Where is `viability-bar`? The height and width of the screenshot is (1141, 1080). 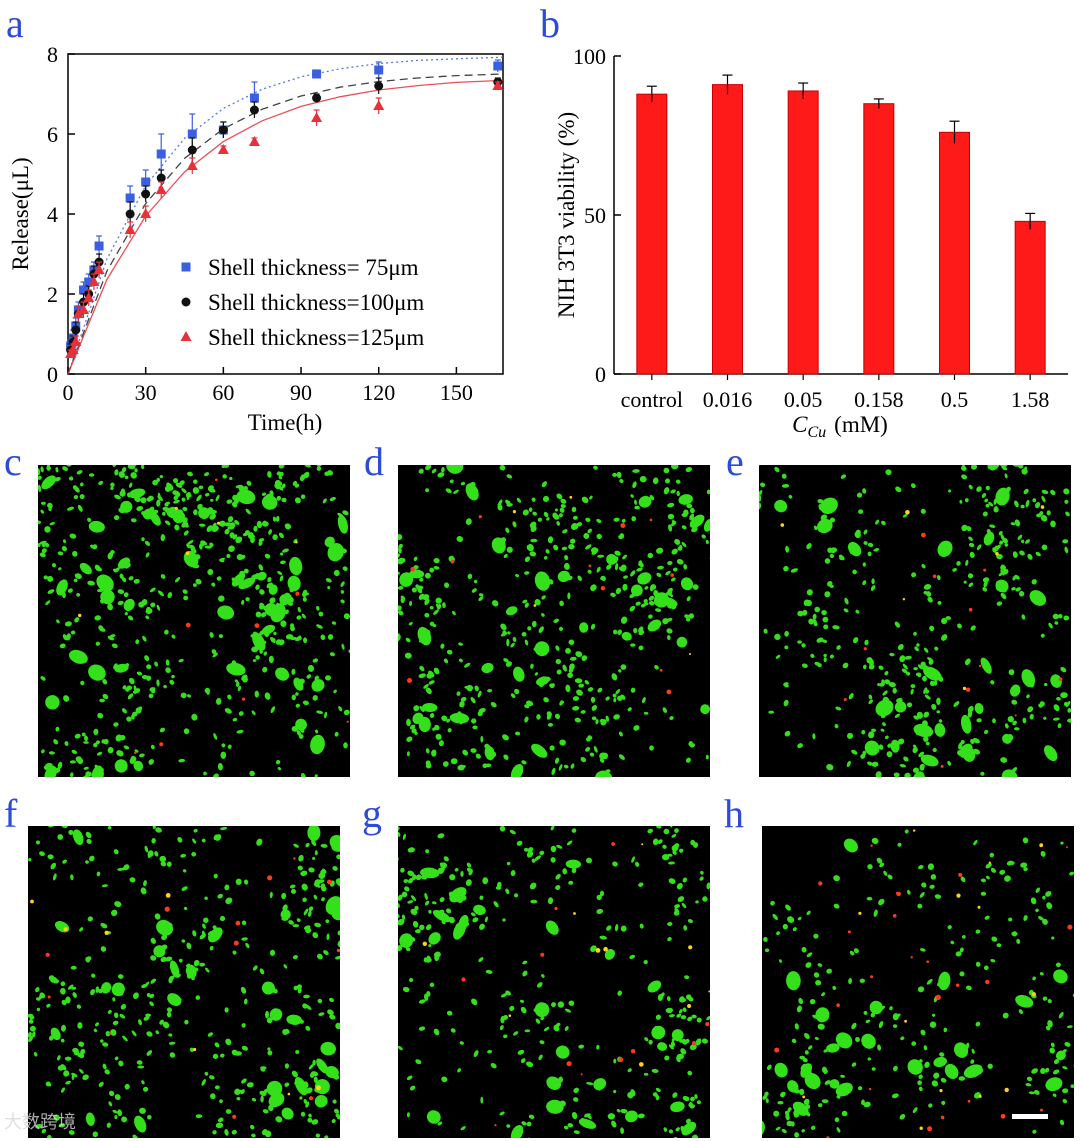
viability-bar is located at coordinates (879, 239).